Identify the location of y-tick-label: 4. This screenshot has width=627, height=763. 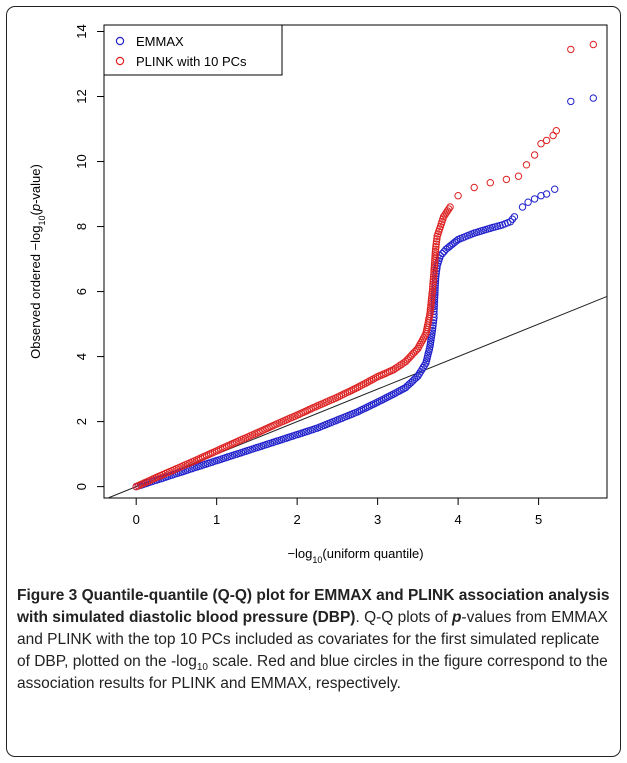
(81, 356).